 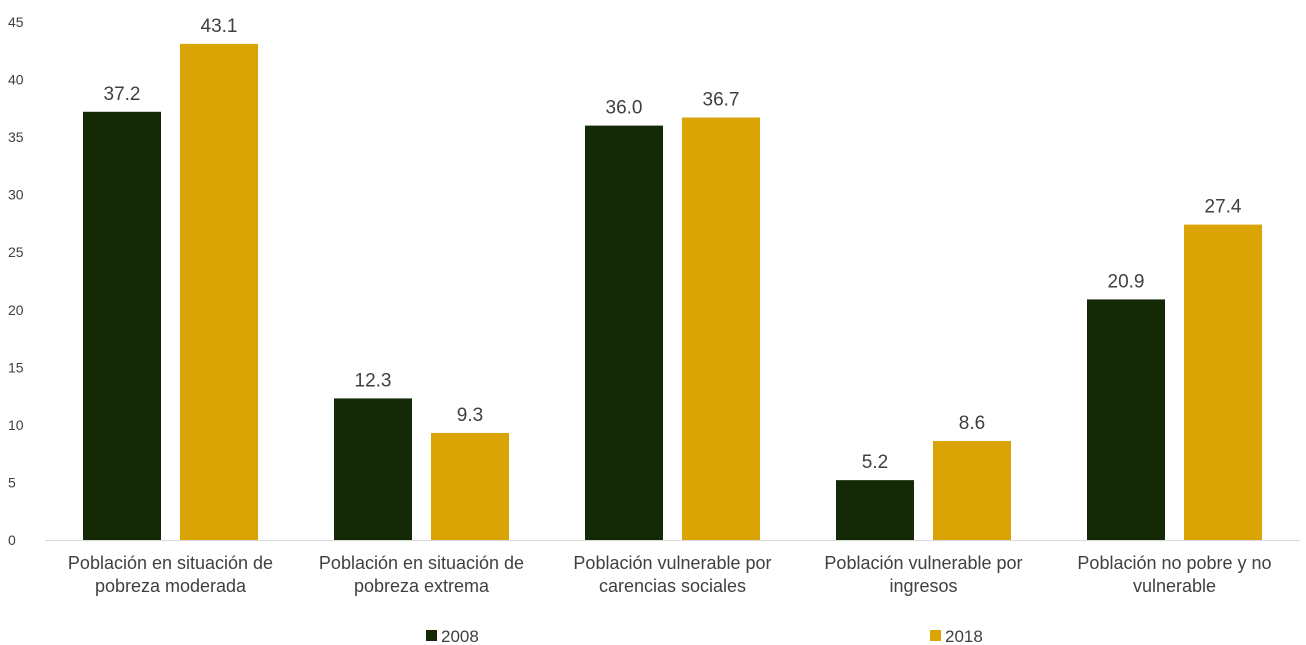 What do you see at coordinates (972, 423) in the screenshot?
I see `data-label: 8.6` at bounding box center [972, 423].